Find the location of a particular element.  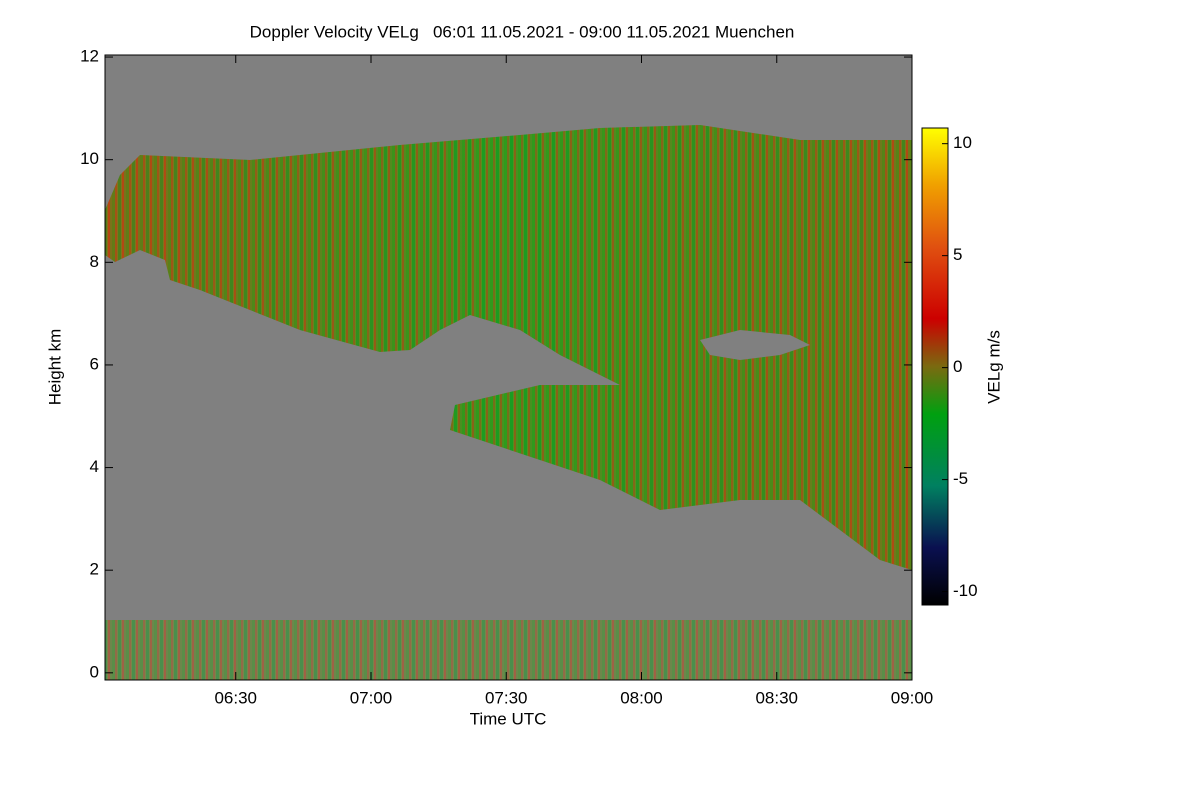

x-tick-label: 09:00 is located at coordinates (912, 697).